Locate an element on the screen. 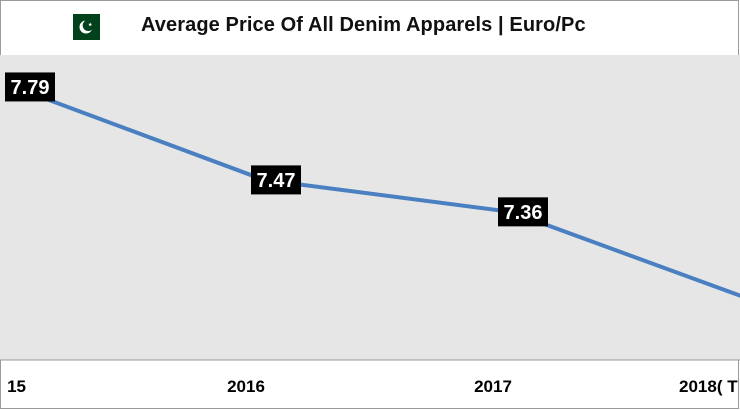  data-label: 7.79 is located at coordinates (30, 87).